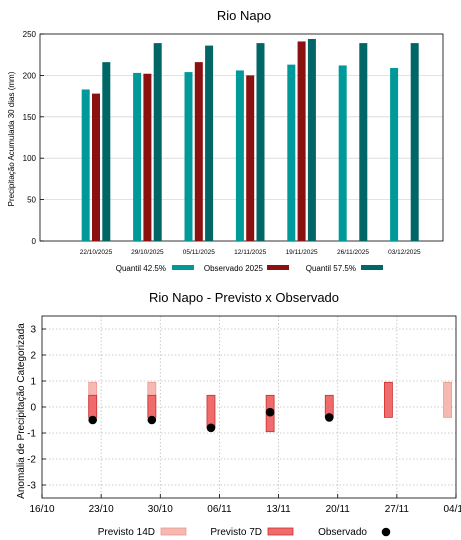 This screenshot has width=461, height=540. Describe the element at coordinates (30, 117) in the screenshot. I see `y-tick-label: 150` at that location.